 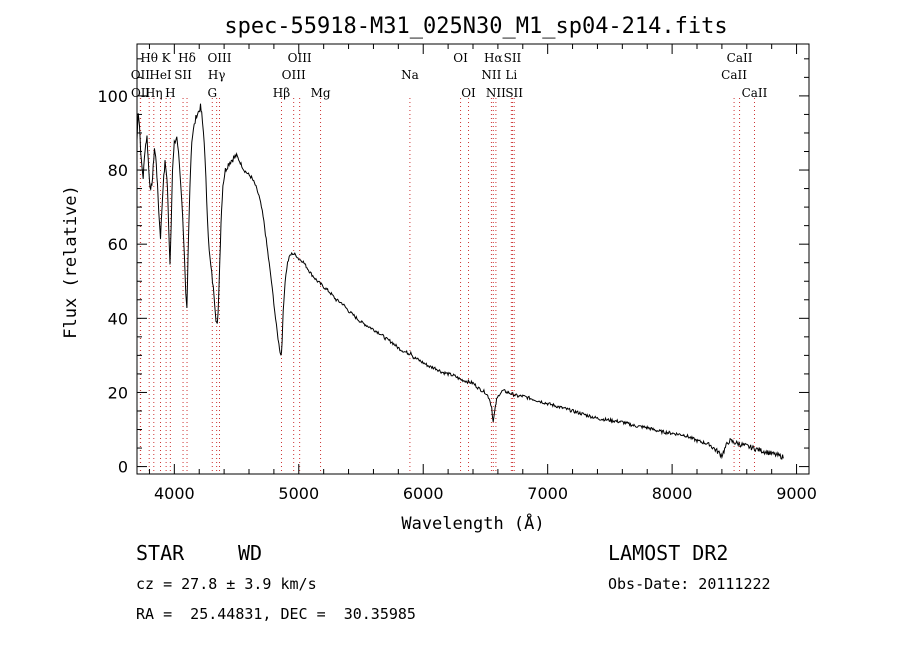 I want to click on x-tick-label: 4000, so click(x=174, y=493).